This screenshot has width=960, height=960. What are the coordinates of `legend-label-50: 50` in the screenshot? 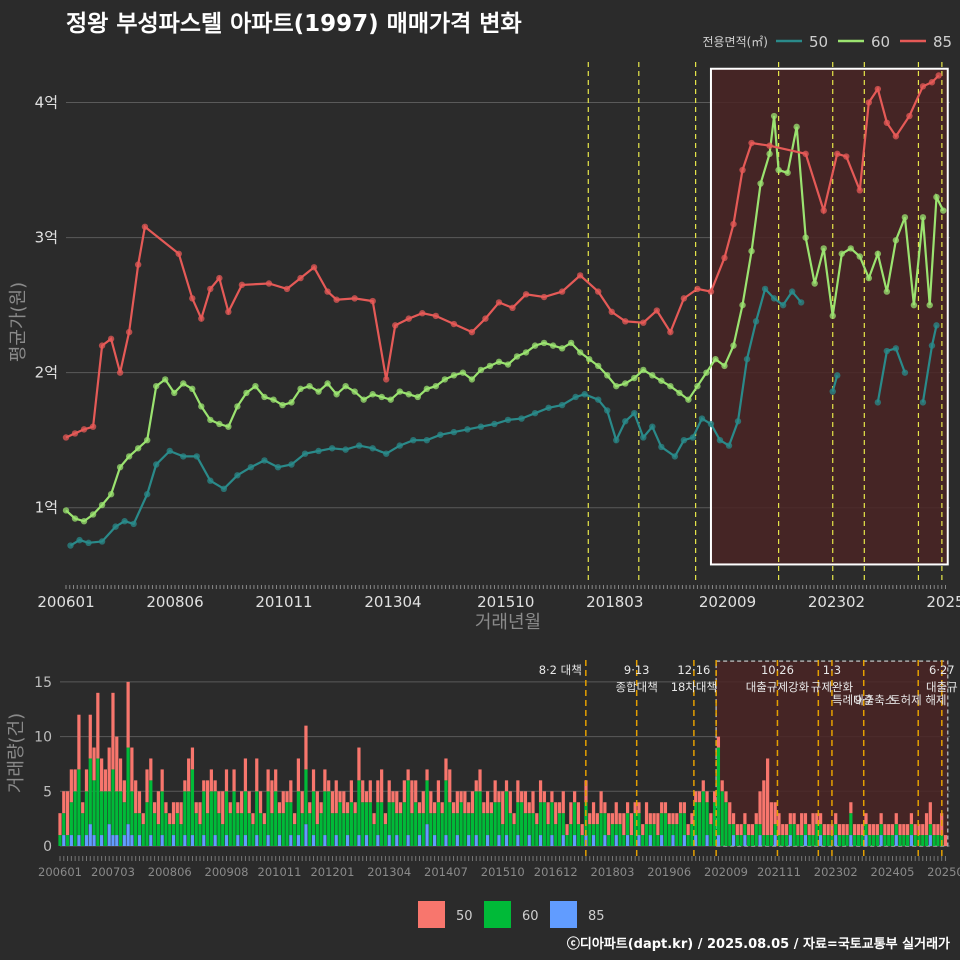 It's located at (464, 916).